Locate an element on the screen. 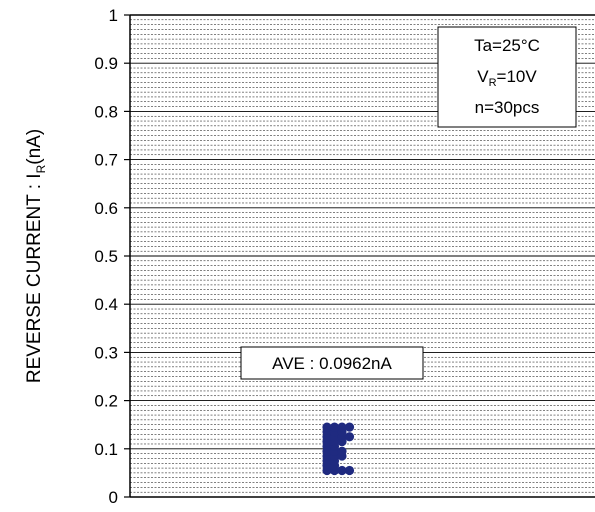 This screenshot has height=512, width=595. y-tick-label: 0.4 is located at coordinates (106, 304).